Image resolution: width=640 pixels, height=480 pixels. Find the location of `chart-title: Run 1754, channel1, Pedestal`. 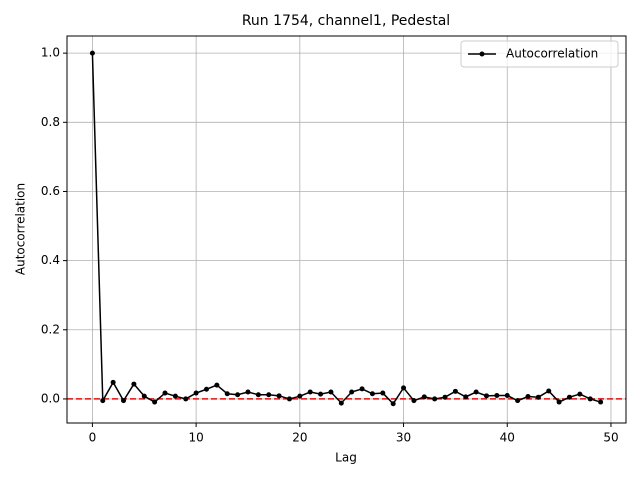

chart-title: Run 1754, channel1, Pedestal is located at coordinates (346, 21).